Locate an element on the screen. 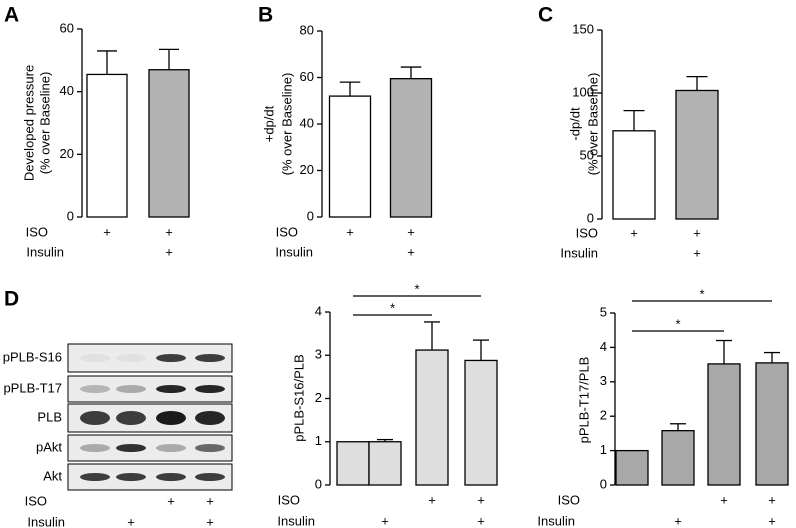 Image resolution: width=796 pixels, height=528 pixels. y-tick-label: 5 is located at coordinates (603, 311).